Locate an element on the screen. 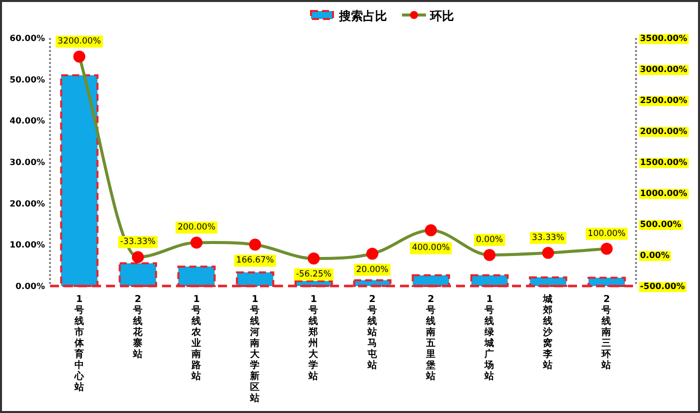 Image resolution: width=700 pixels, height=413 pixels. y-tick-label: 30.00% is located at coordinates (28, 163).